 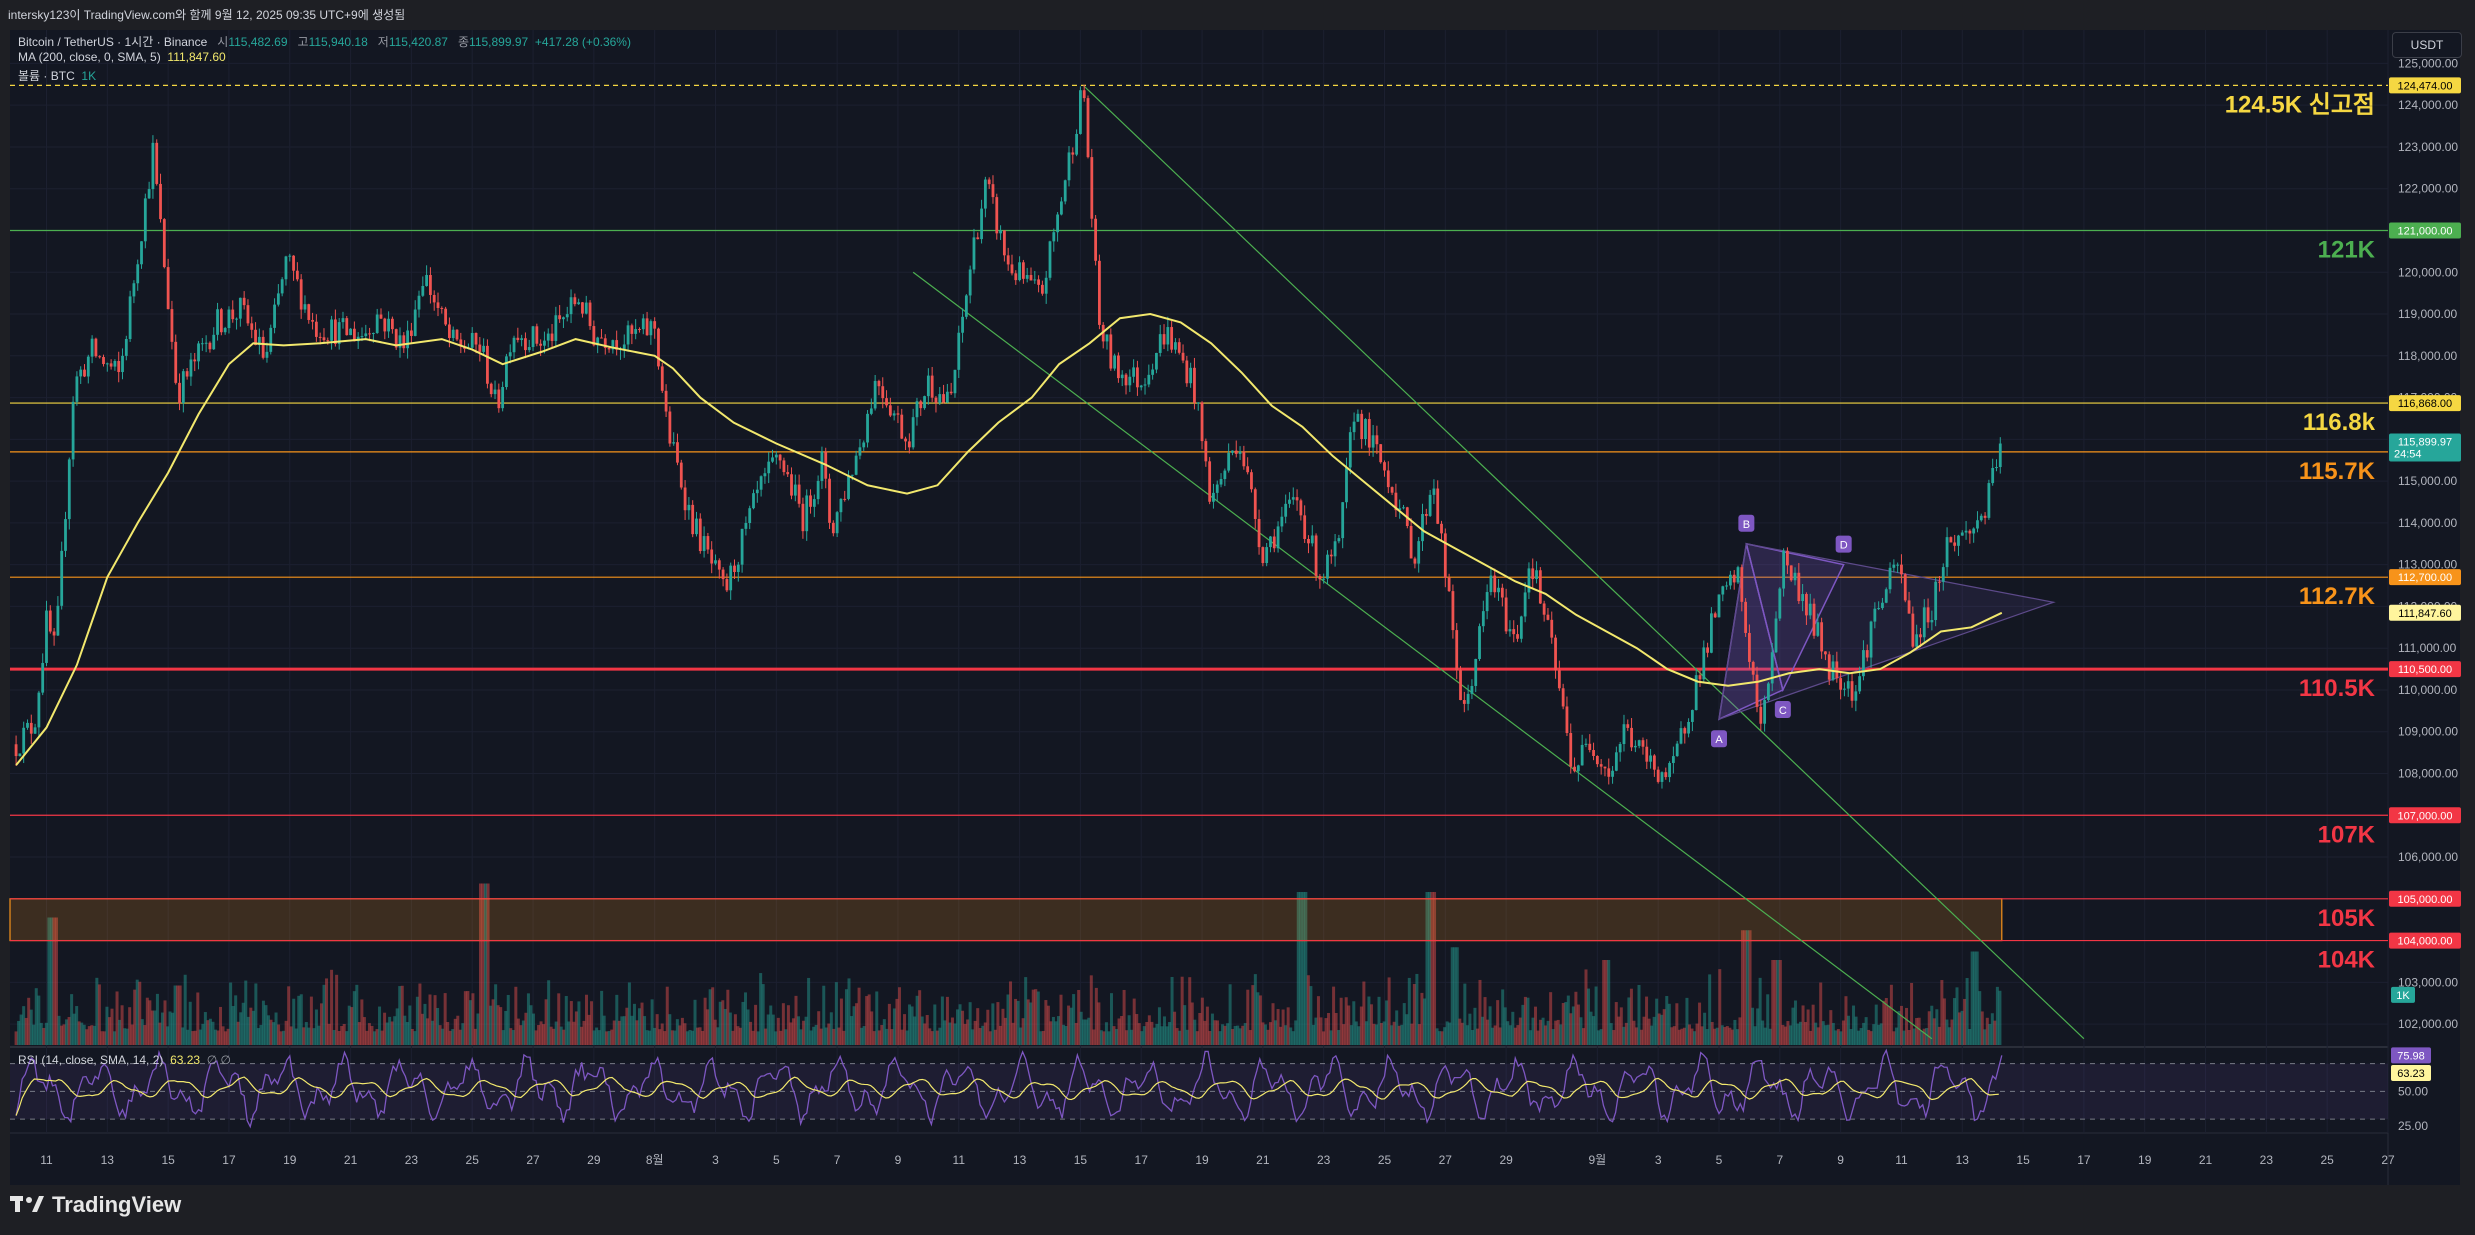 What do you see at coordinates (2427, 45) in the screenshot?
I see `currency-selector: USDT` at bounding box center [2427, 45].